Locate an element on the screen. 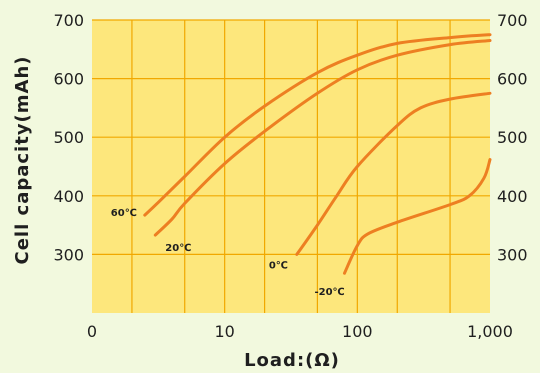  y-tick-label-right: 700 is located at coordinates (512, 20).